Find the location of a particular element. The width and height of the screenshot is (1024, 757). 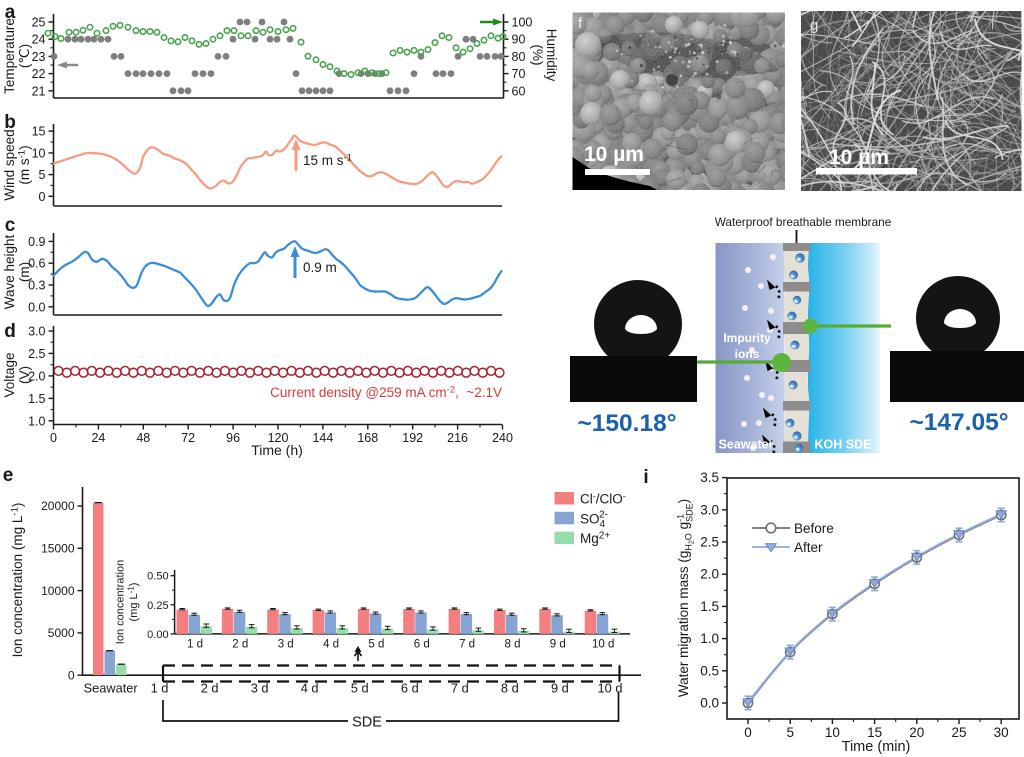

svg-text: Time (min) is located at coordinates (876, 747).